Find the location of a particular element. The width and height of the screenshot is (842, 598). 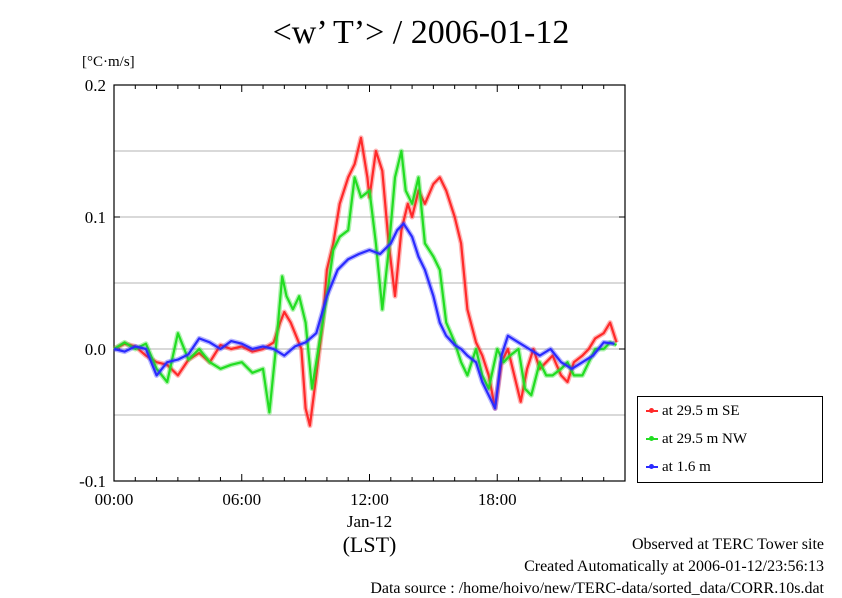

y-unit-label: [°C·m/s] is located at coordinates (108, 62).